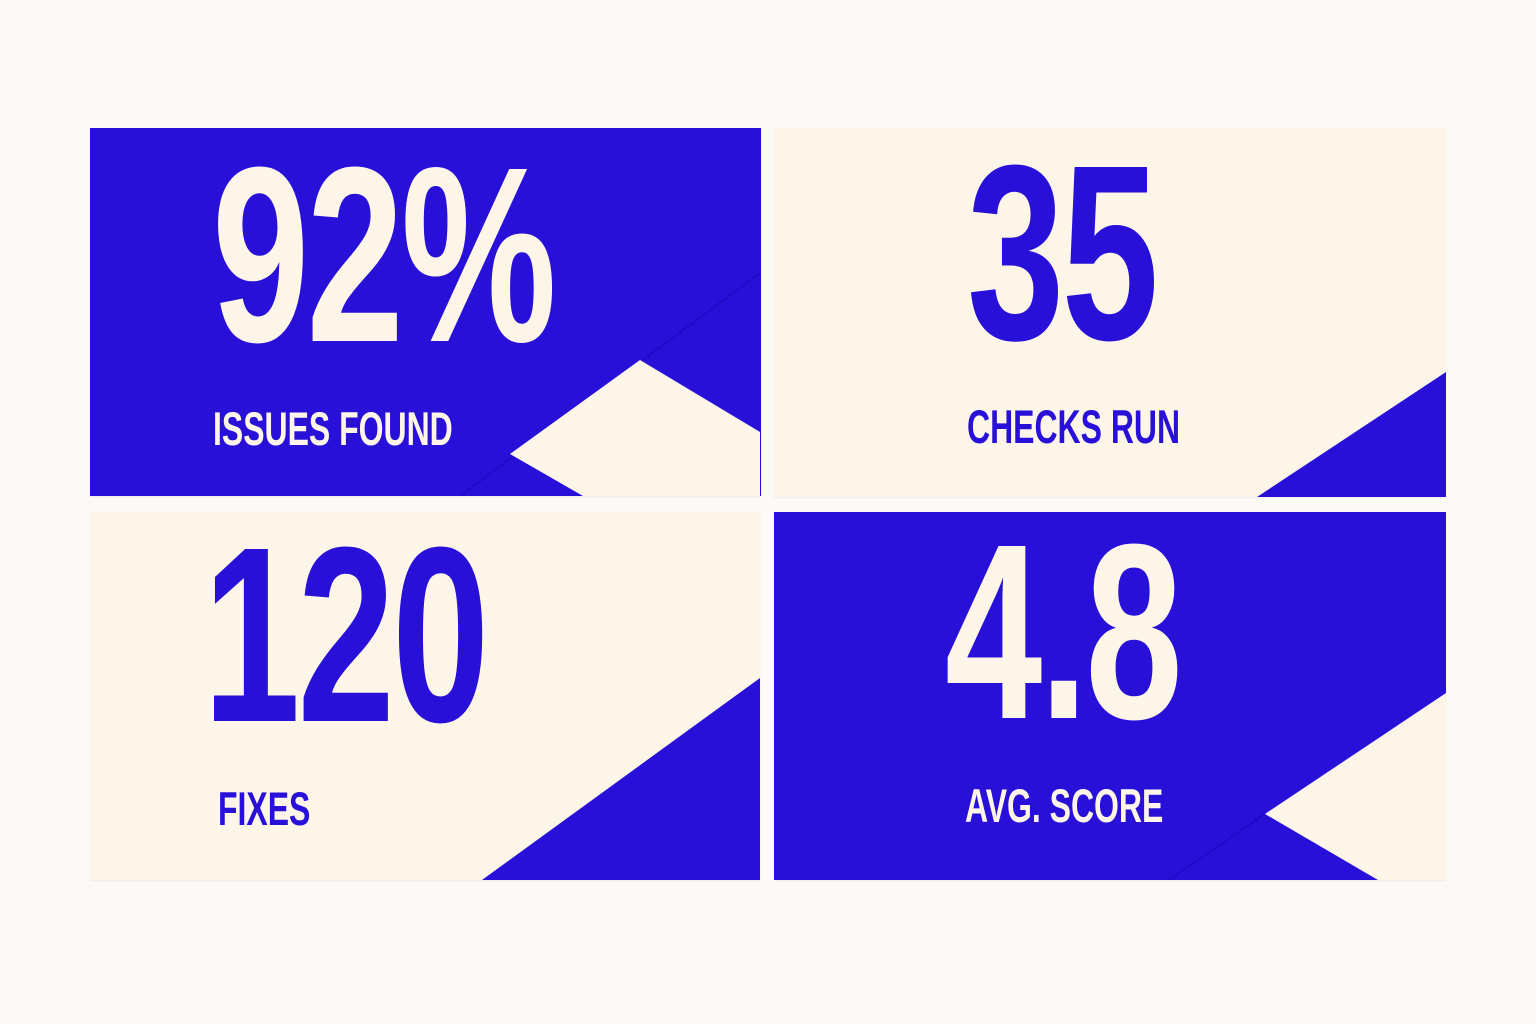 The height and width of the screenshot is (1024, 1536). What do you see at coordinates (333, 428) in the screenshot?
I see `stat-label: ISSUES FOUND` at bounding box center [333, 428].